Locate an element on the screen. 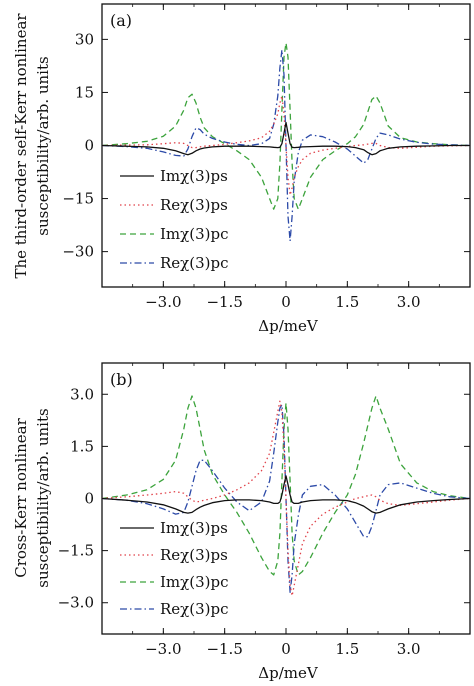 The width and height of the screenshot is (474, 686). y-tick-label: 1.5 is located at coordinates (82, 446).